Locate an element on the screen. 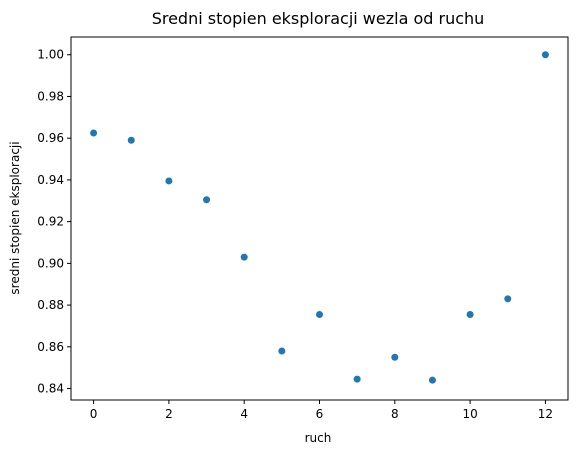 This screenshot has height=455, width=579. x-tick-label: 2 is located at coordinates (169, 414).